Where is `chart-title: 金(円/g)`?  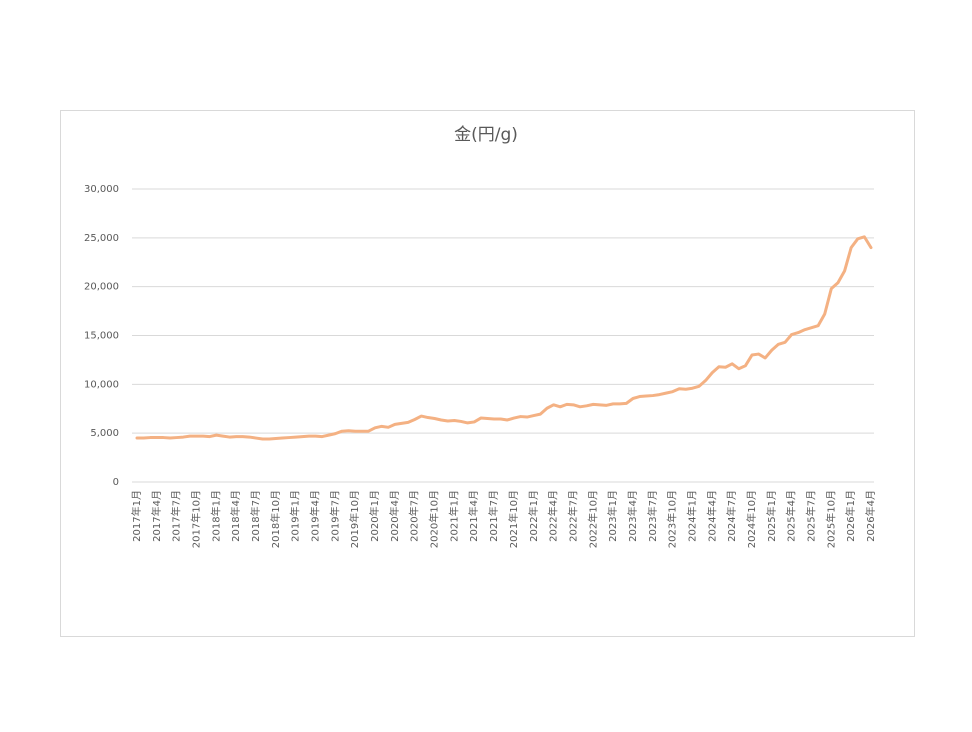 chart-title: 金(円/g) is located at coordinates (486, 135).